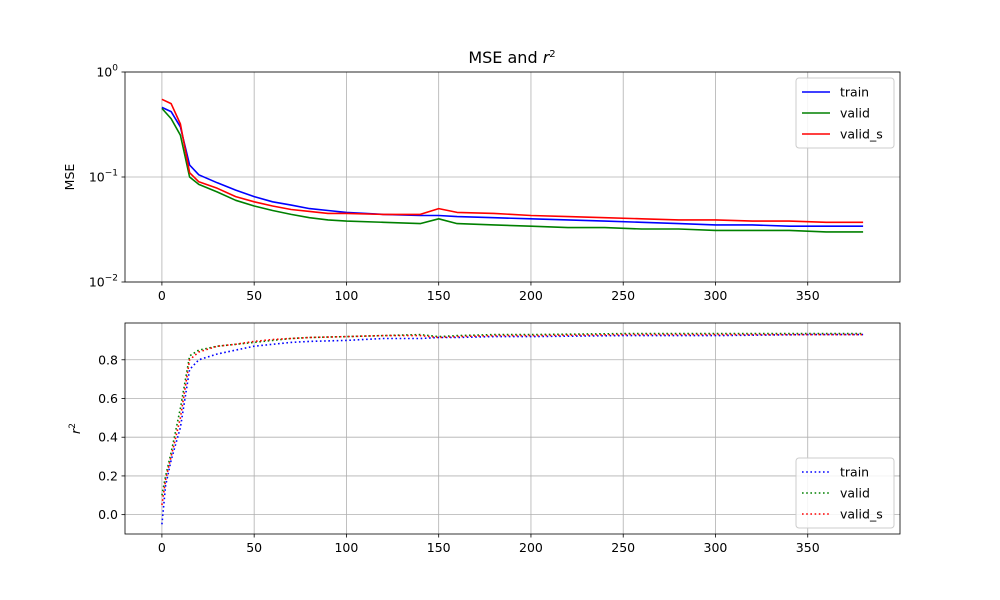  I want to click on y-tick-label: 0.6, so click(108, 398).